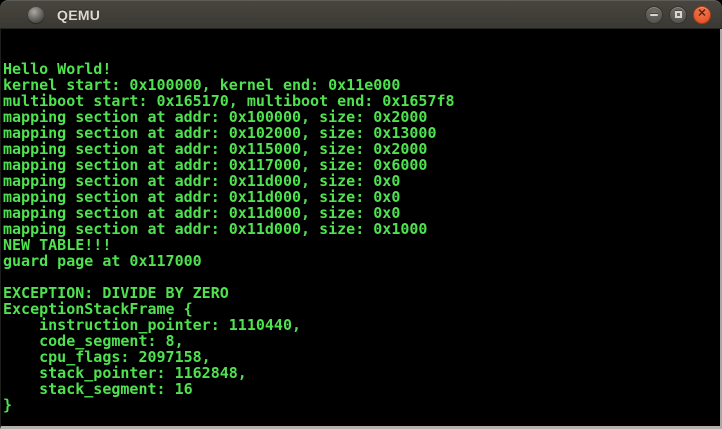 Image resolution: width=722 pixels, height=429 pixels. I want to click on maximize-icon, so click(678, 14).